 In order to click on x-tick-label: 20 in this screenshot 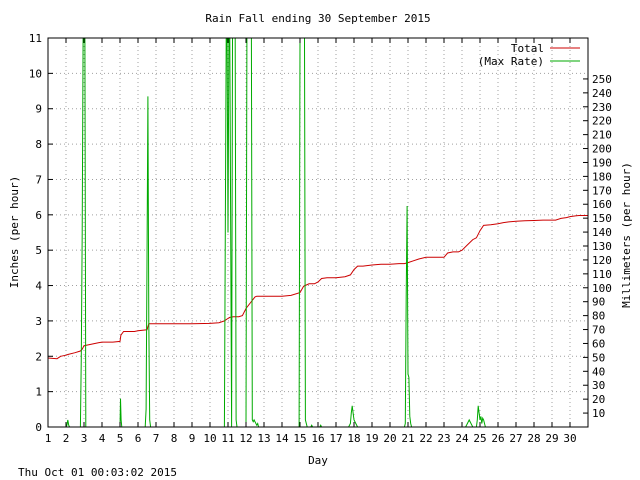, I will do `click(389, 438)`.